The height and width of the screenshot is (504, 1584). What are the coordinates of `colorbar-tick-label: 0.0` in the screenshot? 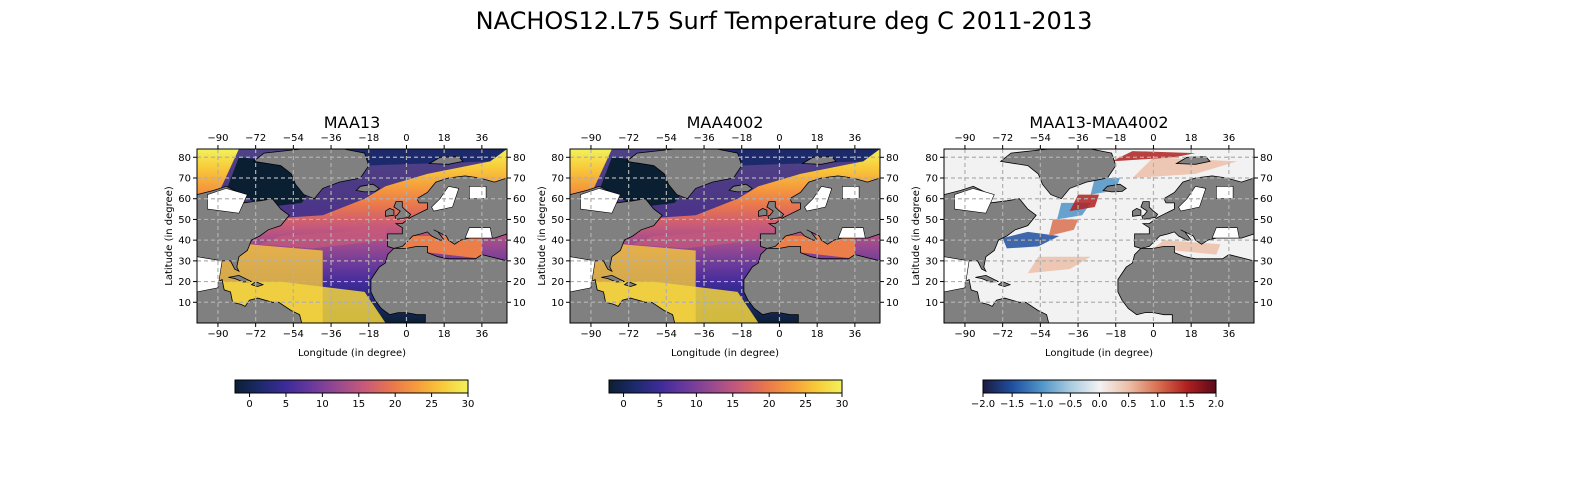 It's located at (1100, 404).